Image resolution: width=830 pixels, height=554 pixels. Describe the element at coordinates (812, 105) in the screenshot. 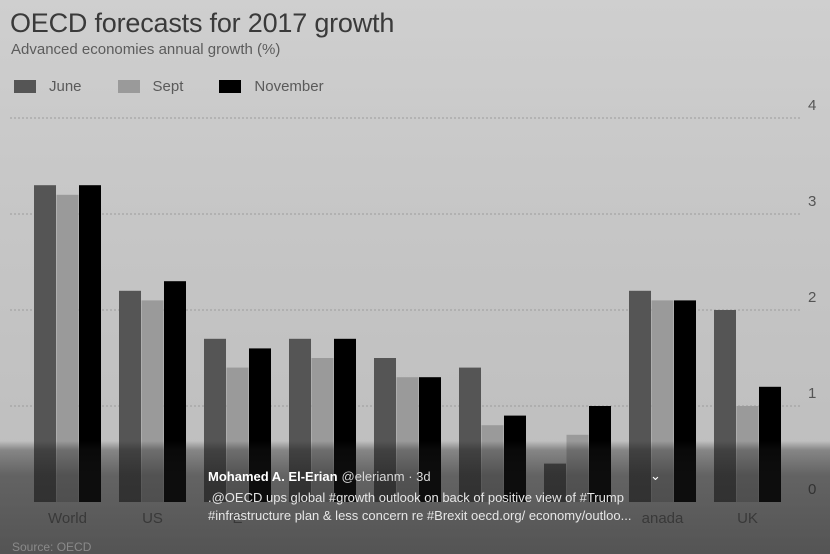

I see `y-tick-label-4: 4` at that location.